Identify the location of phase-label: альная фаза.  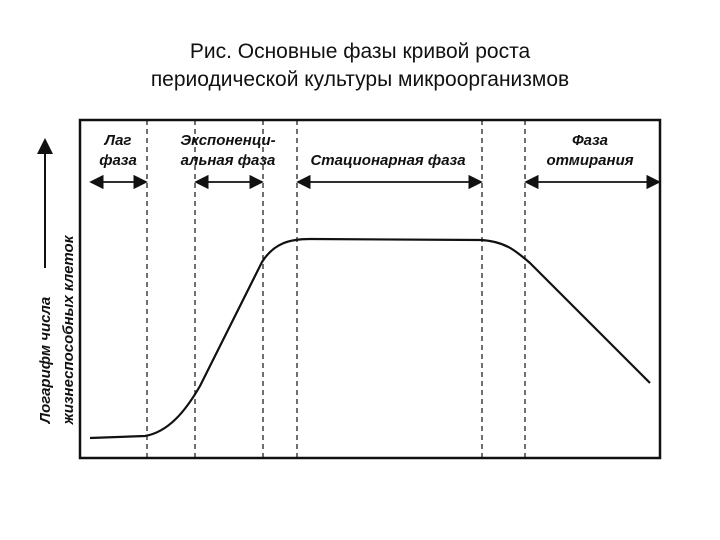
(228, 160).